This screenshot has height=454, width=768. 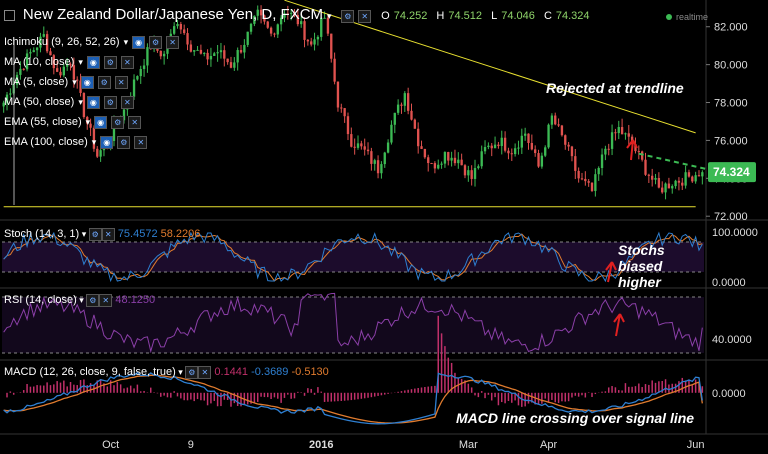 I want to click on indicator-row: MA (50, close) ▾ ◉ ⚙ ✕, so click(x=91, y=102).